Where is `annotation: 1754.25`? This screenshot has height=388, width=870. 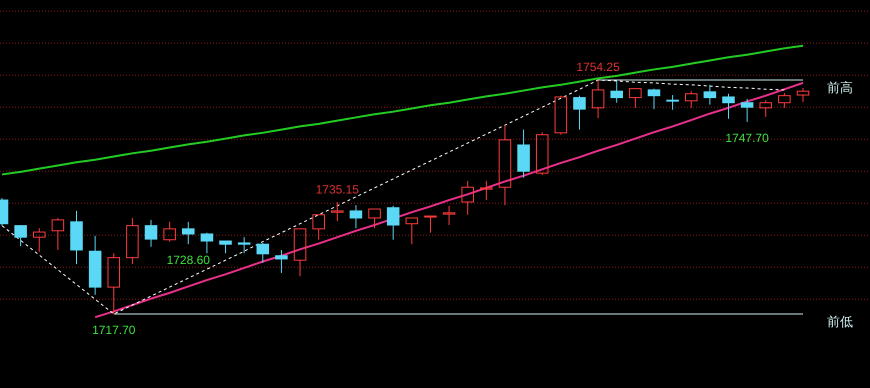 annotation: 1754.25 is located at coordinates (598, 67).